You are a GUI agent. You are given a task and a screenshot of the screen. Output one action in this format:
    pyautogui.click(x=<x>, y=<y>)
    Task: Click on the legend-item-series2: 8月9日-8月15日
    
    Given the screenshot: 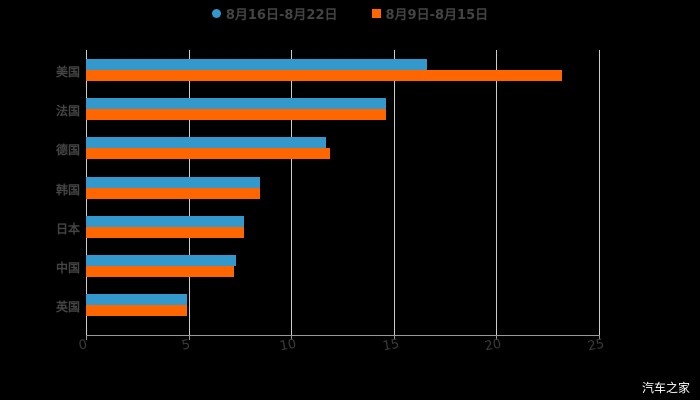 What is the action you would take?
    pyautogui.click(x=430, y=13)
    